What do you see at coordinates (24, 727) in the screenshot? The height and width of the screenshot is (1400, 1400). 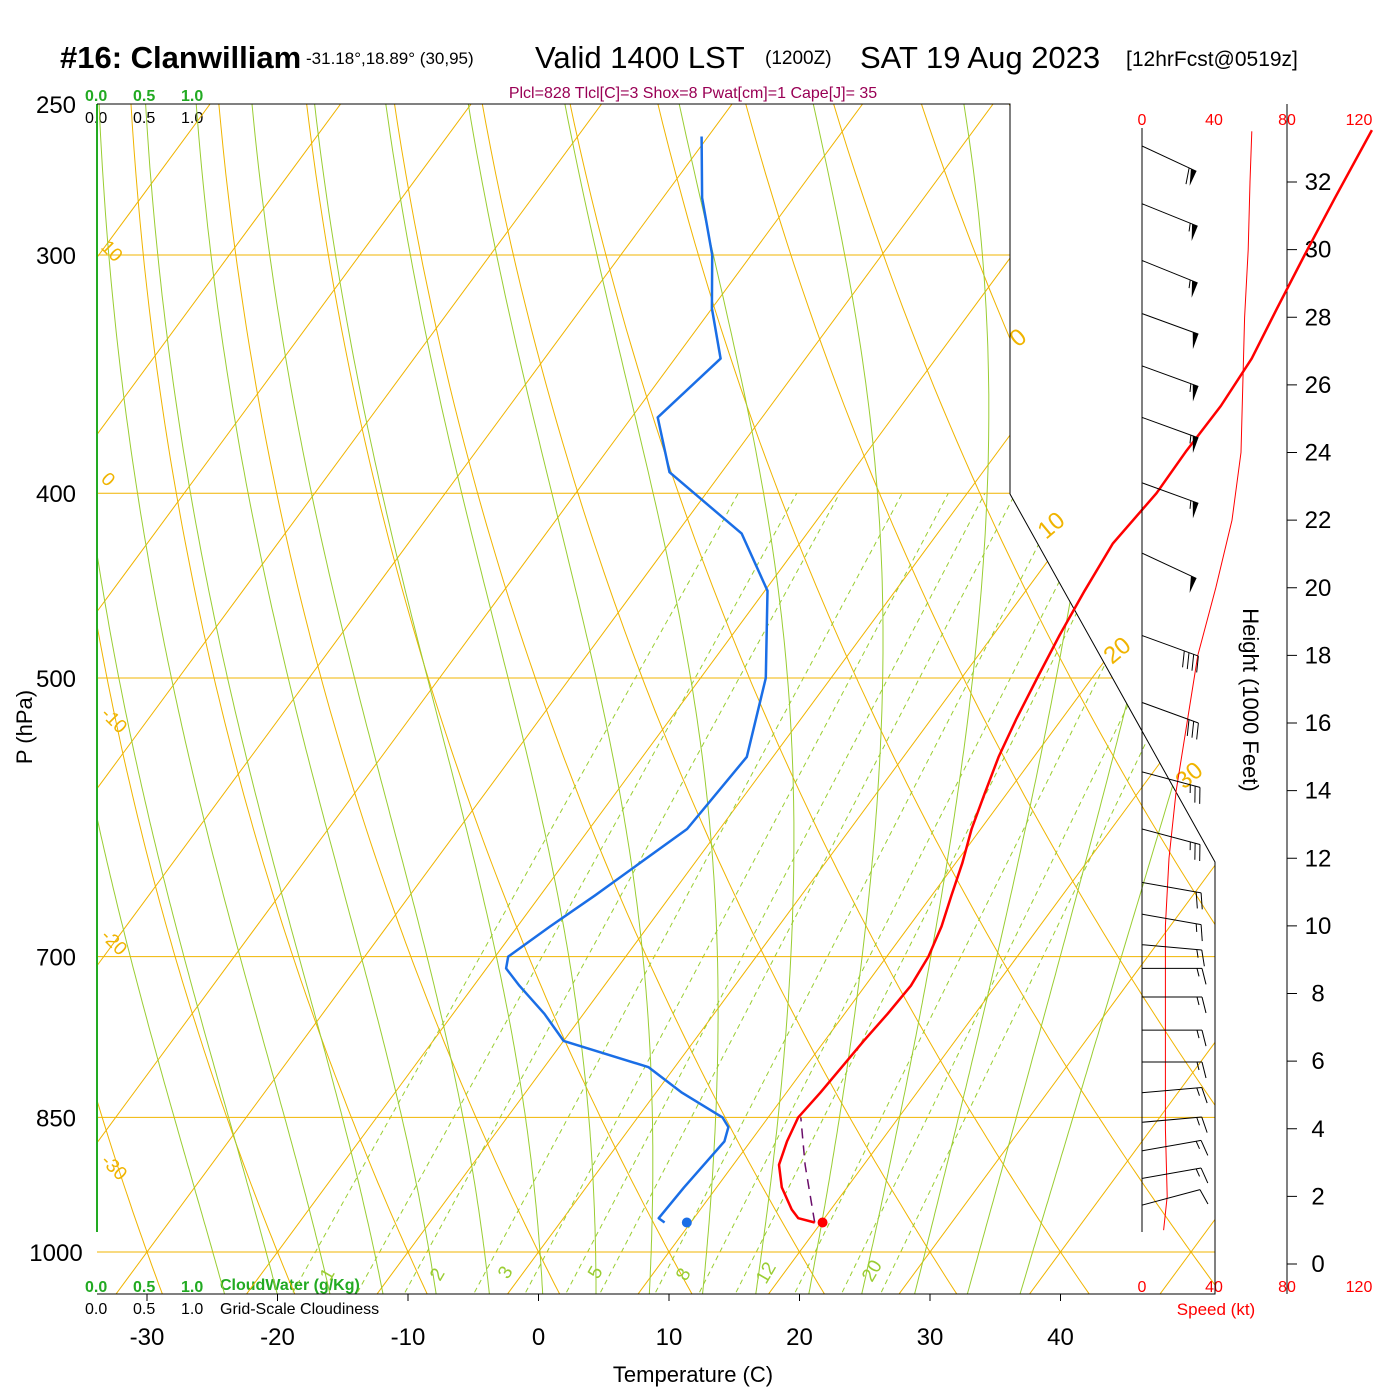 I see `y-axis-title: P (hPa)` at bounding box center [24, 727].